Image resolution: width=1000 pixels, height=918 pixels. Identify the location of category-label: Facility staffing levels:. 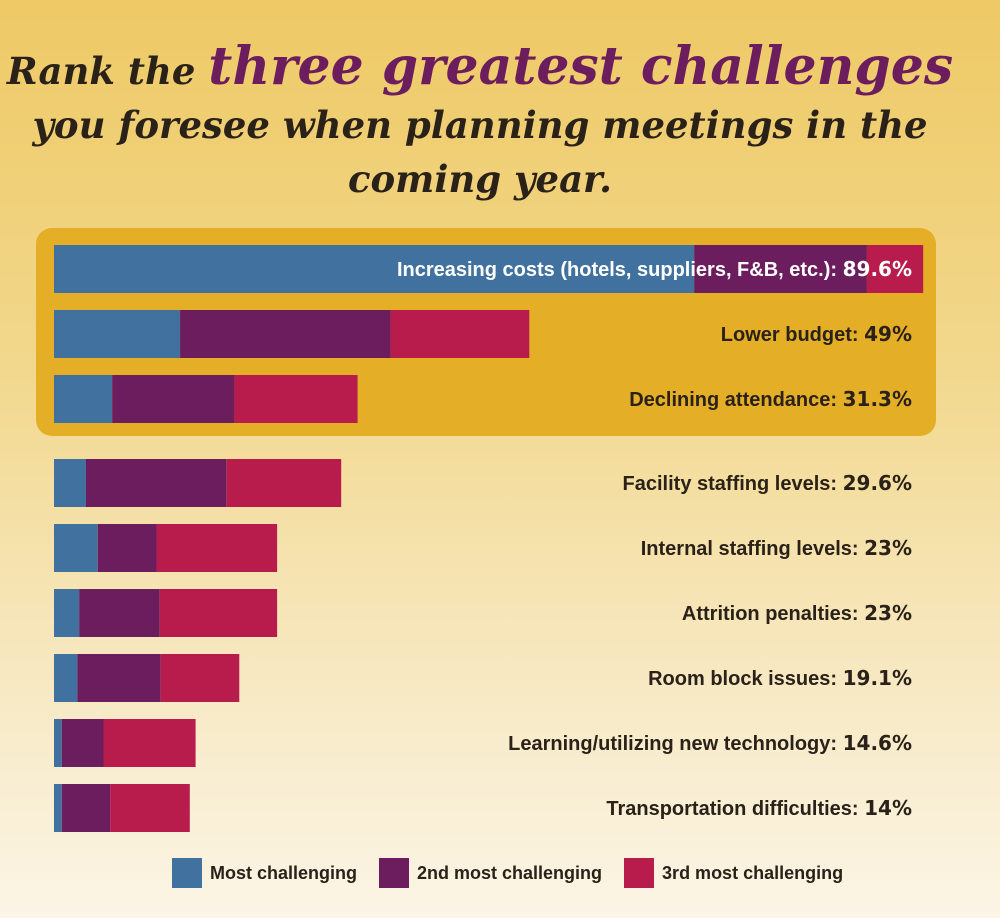
(732, 484).